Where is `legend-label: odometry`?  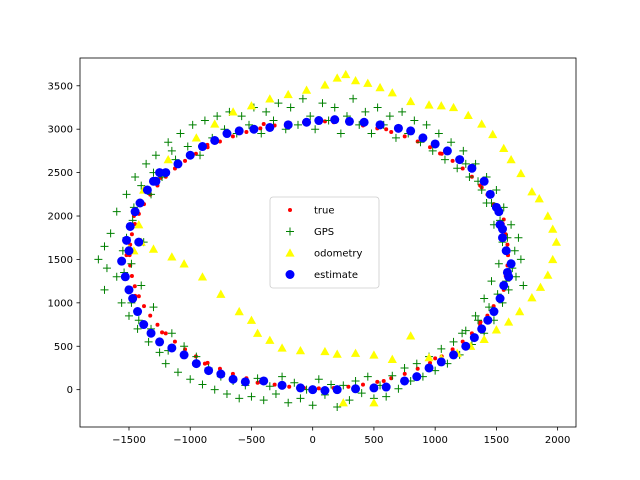 legend-label: odometry is located at coordinates (338, 254).